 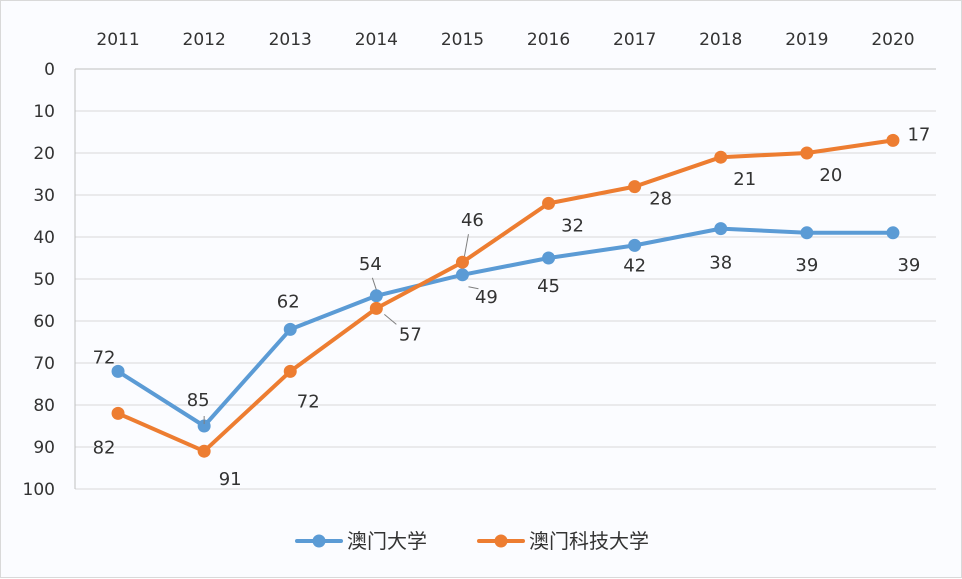 What do you see at coordinates (370, 264) in the screenshot?
I see `data-label: 54` at bounding box center [370, 264].